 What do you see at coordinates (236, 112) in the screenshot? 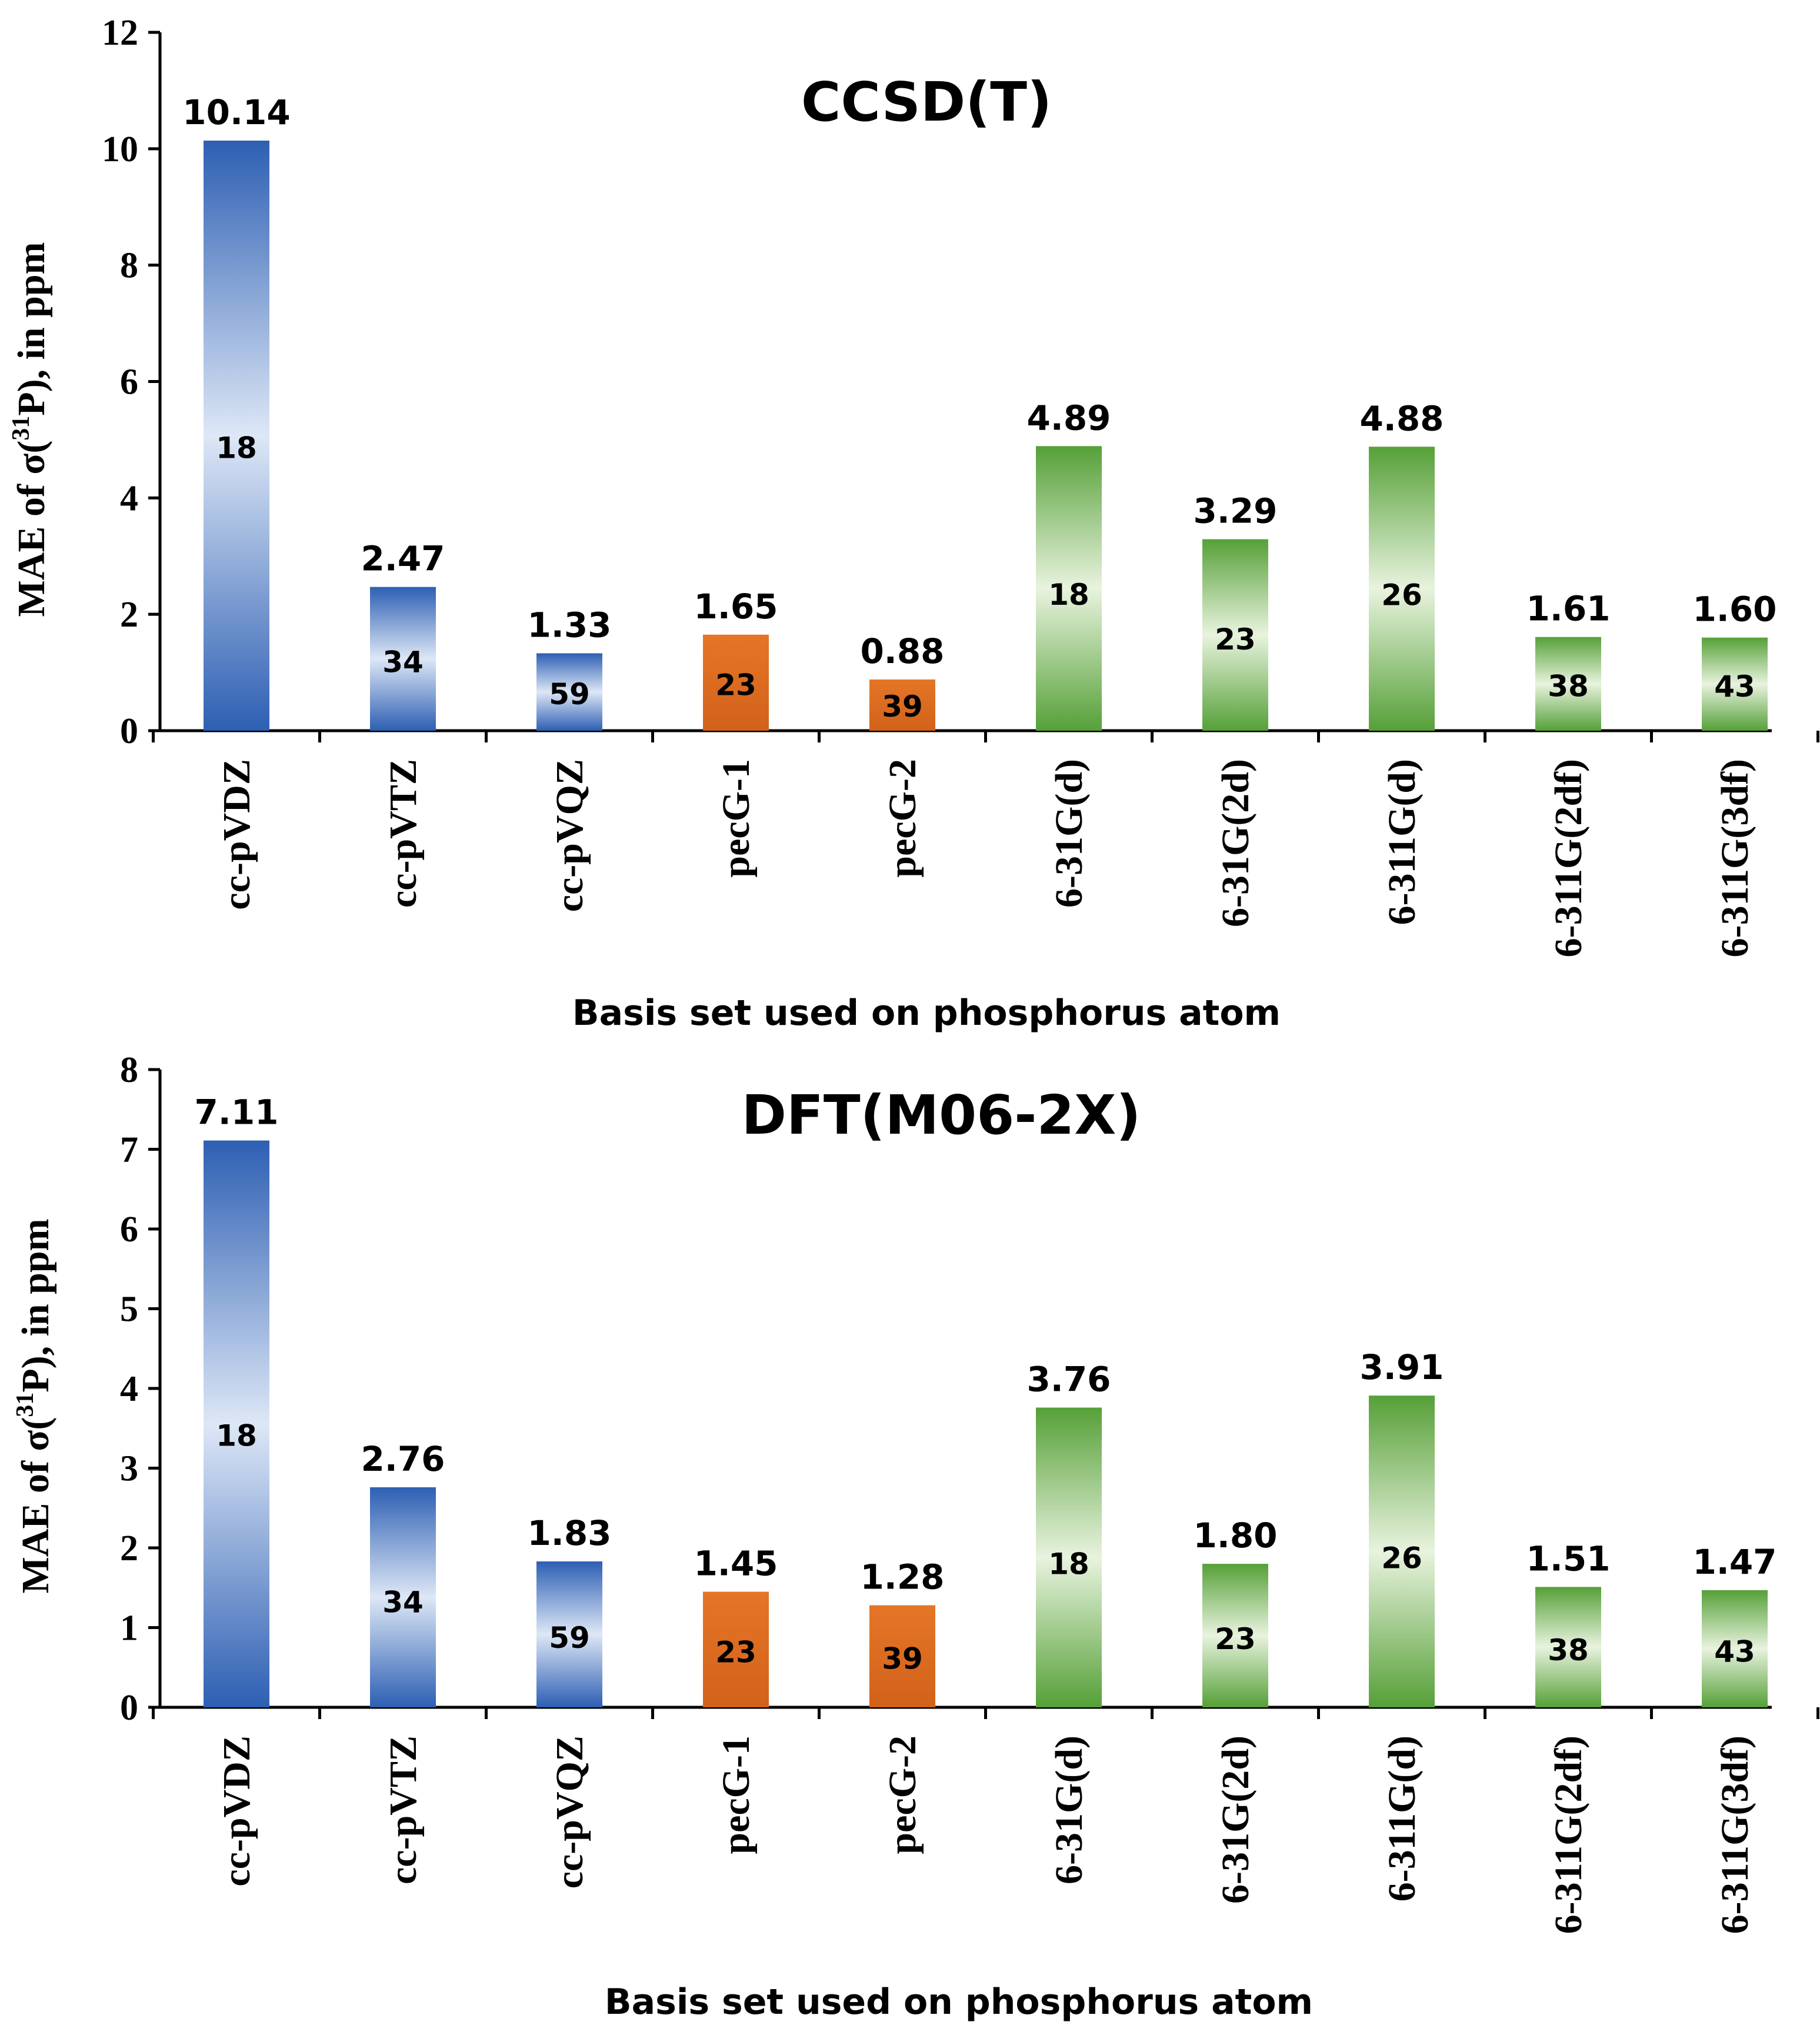
I see `bar-value-label: 10.14` at bounding box center [236, 112].